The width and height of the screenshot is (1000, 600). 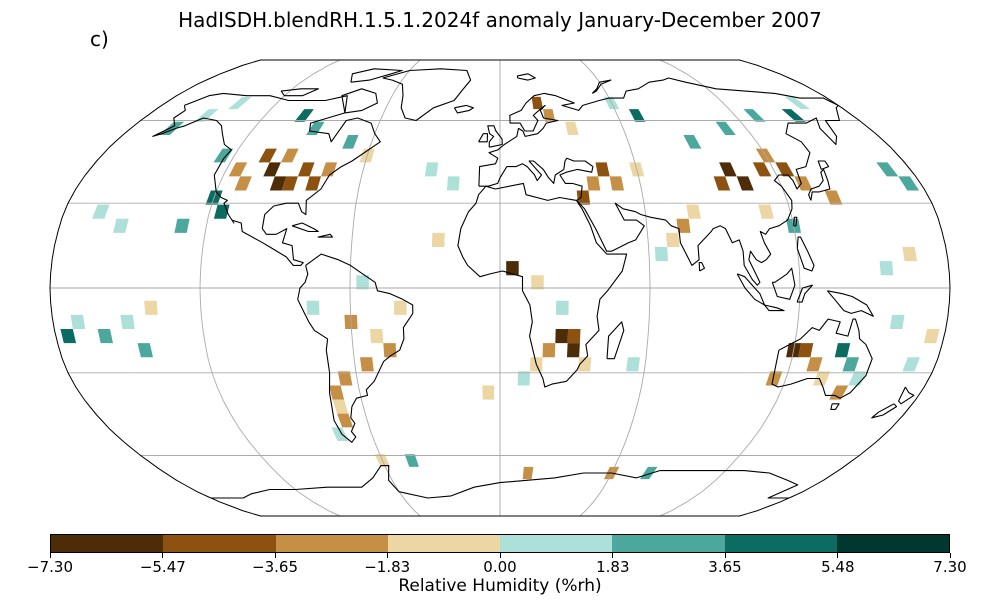 What do you see at coordinates (275, 567) in the screenshot?
I see `colorbar-tick-label: −3.65` at bounding box center [275, 567].